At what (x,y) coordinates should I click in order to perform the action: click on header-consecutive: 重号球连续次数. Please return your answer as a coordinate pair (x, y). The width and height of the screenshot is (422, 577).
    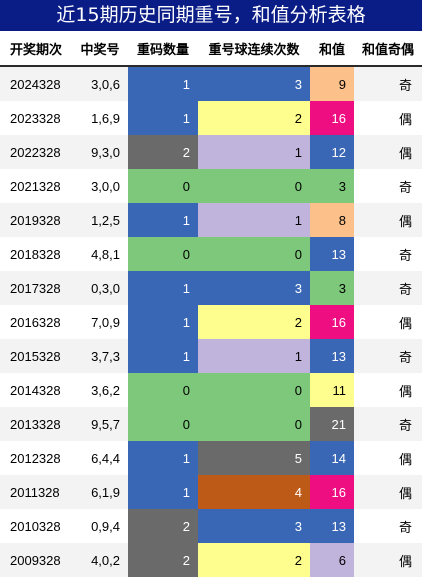
    Looking at the image, I should click on (254, 49).